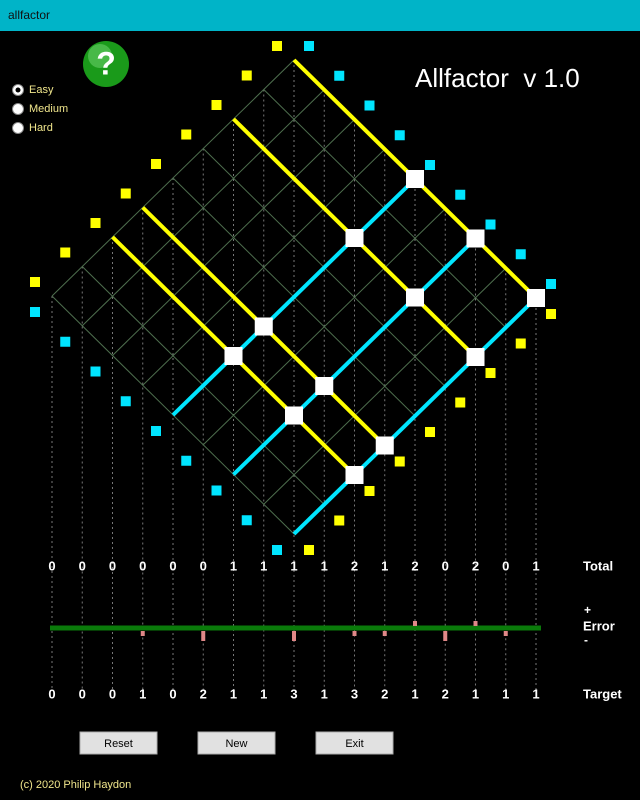  I want to click on help-shine, so click(100, 56).